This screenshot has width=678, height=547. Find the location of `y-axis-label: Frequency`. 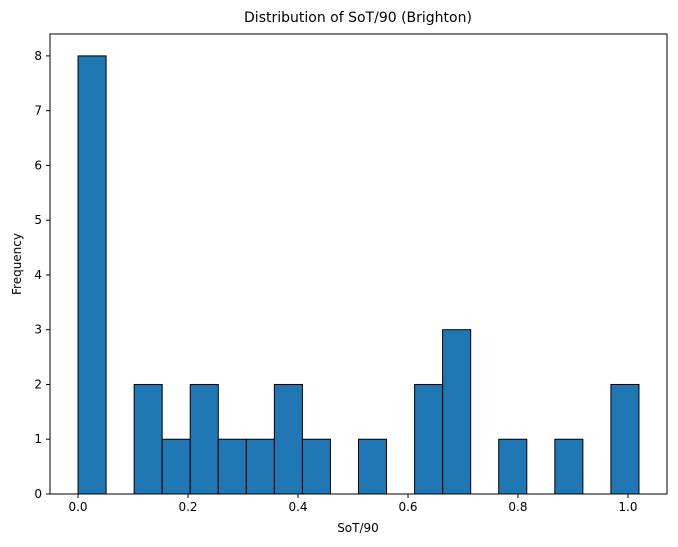

y-axis-label: Frequency is located at coordinates (17, 264).